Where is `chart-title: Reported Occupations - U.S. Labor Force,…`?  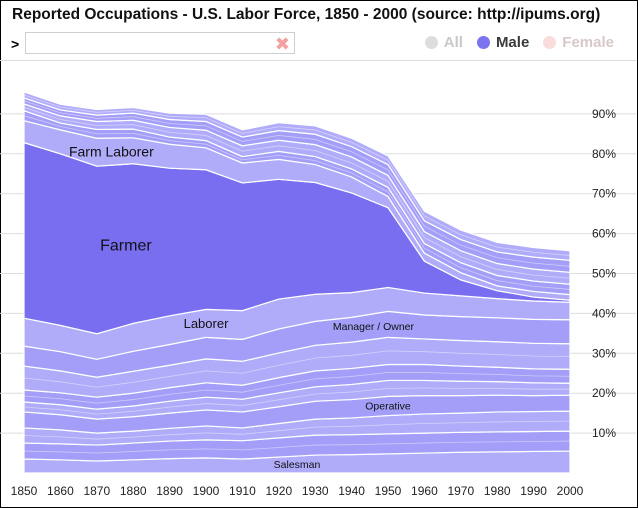 chart-title: Reported Occupations - U.S. Labor Force,… is located at coordinates (306, 14).